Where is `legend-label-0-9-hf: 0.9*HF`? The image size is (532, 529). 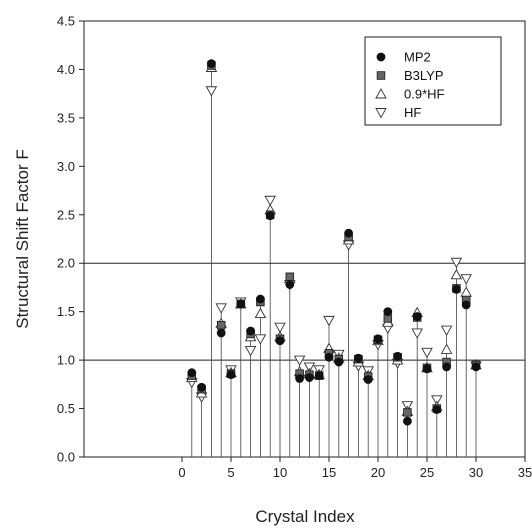 legend-label-0-9-hf: 0.9*HF is located at coordinates (424, 94).